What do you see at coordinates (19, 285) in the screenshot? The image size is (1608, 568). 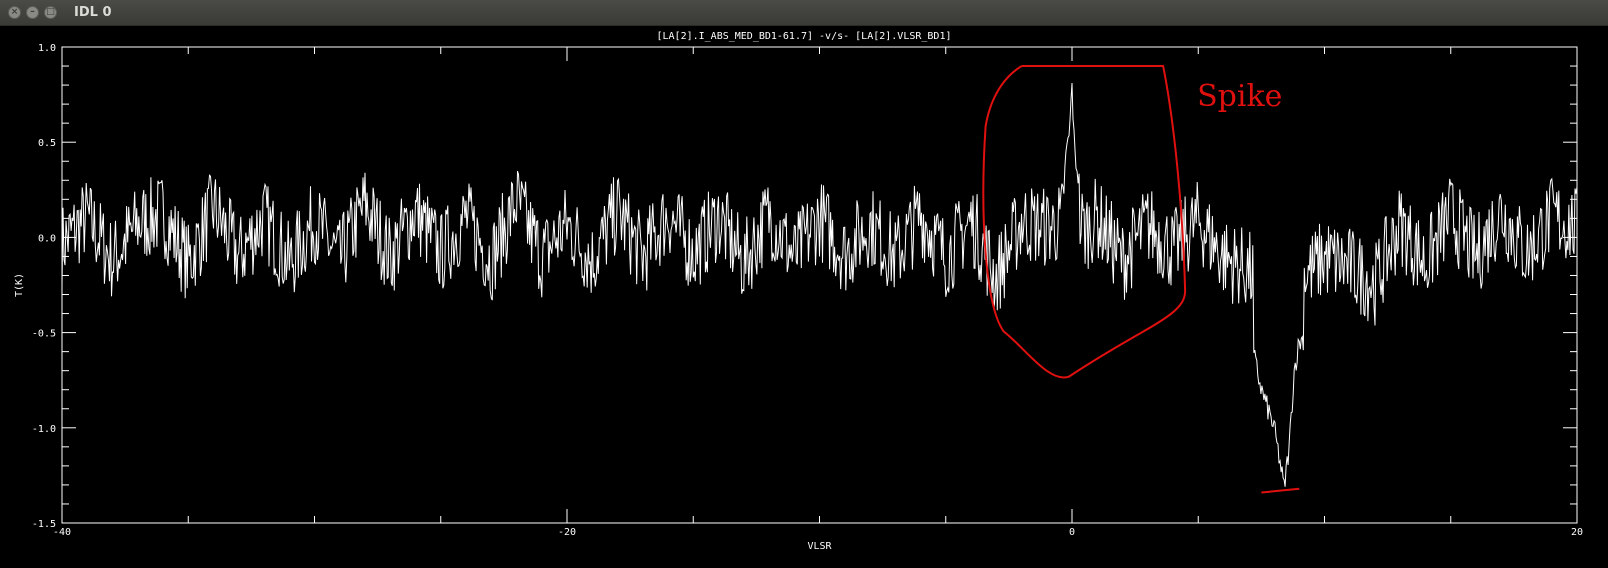 I see `y-axis-label: T(K)` at bounding box center [19, 285].